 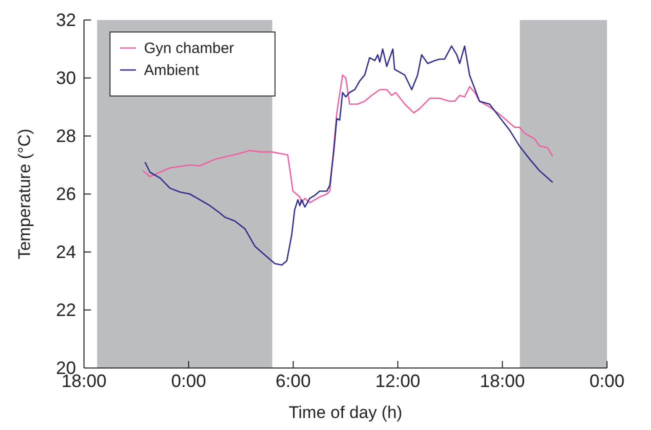 What do you see at coordinates (397, 381) in the screenshot?
I see `x-tick-label: 12:00` at bounding box center [397, 381].